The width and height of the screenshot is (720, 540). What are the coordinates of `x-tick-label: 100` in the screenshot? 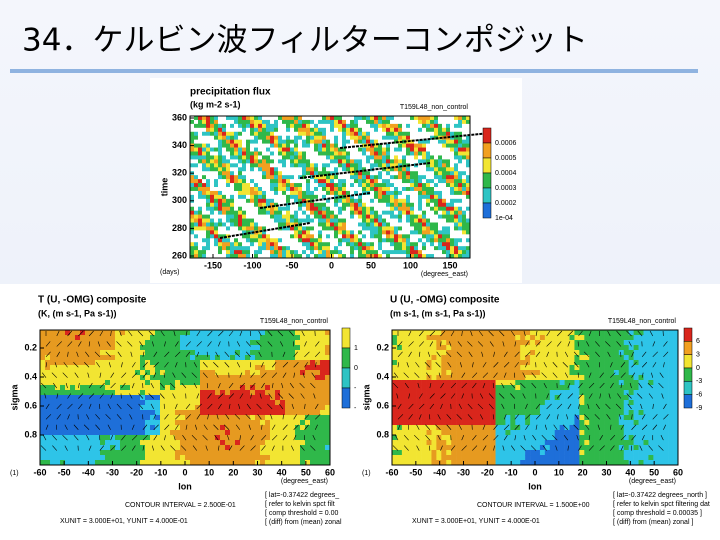 It's located at (410, 265).